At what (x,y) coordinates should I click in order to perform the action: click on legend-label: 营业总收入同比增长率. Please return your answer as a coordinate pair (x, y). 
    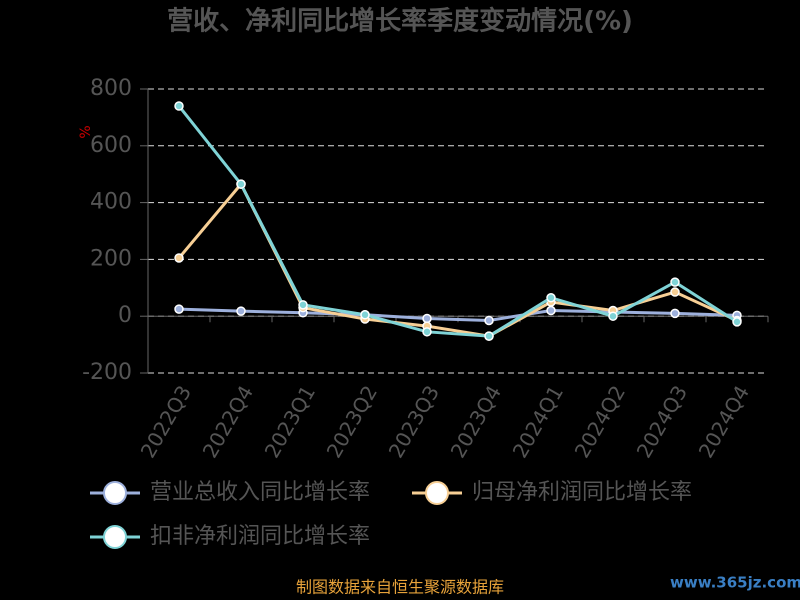
    Looking at the image, I should click on (260, 492).